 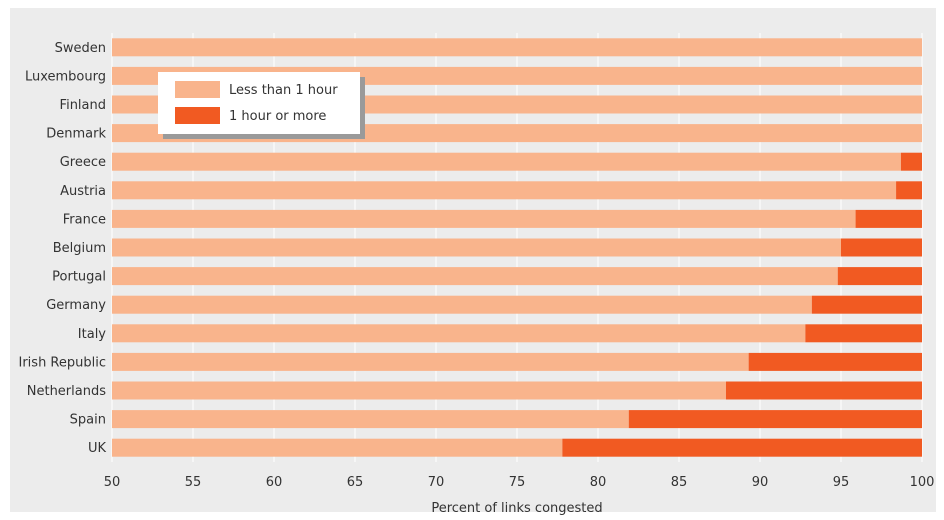 What do you see at coordinates (112, 482) in the screenshot?
I see `x-tick-label: 50` at bounding box center [112, 482].